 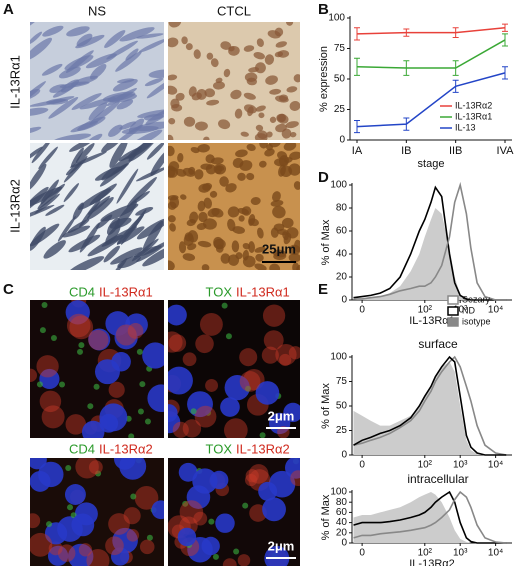 What do you see at coordinates (506, 151) in the screenshot?
I see `x-tick-label: IVA` at bounding box center [506, 151].